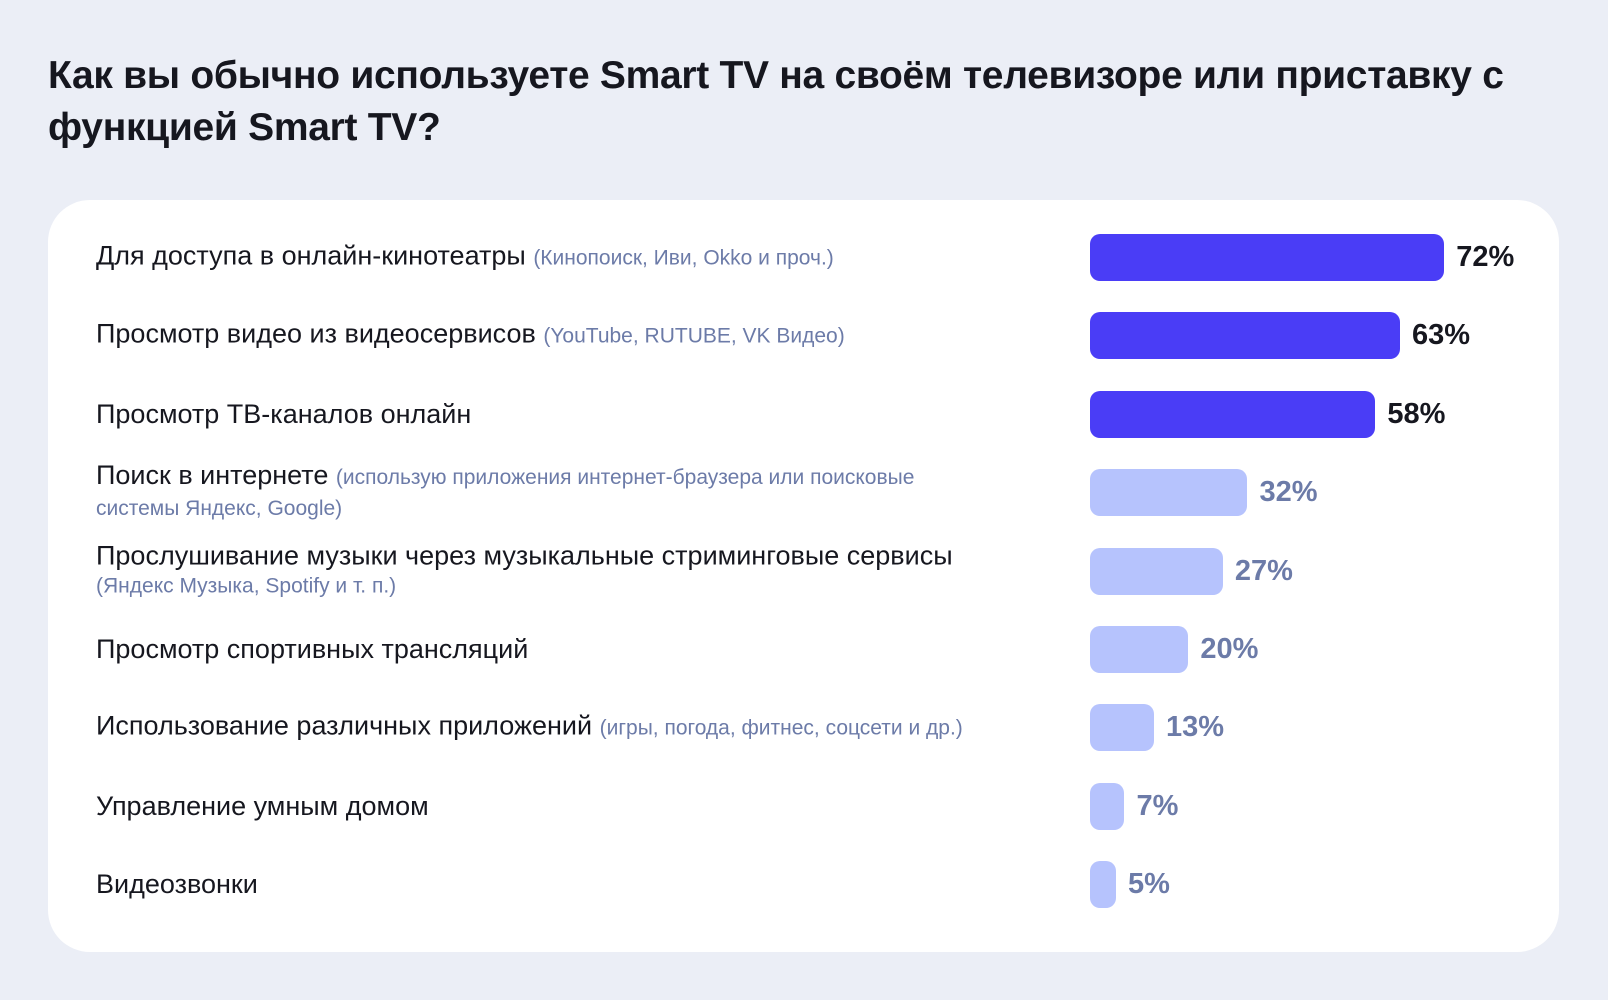 This screenshot has height=1000, width=1608. I want to click on row-label: Просмотр спортивных трансляций, so click(546, 649).